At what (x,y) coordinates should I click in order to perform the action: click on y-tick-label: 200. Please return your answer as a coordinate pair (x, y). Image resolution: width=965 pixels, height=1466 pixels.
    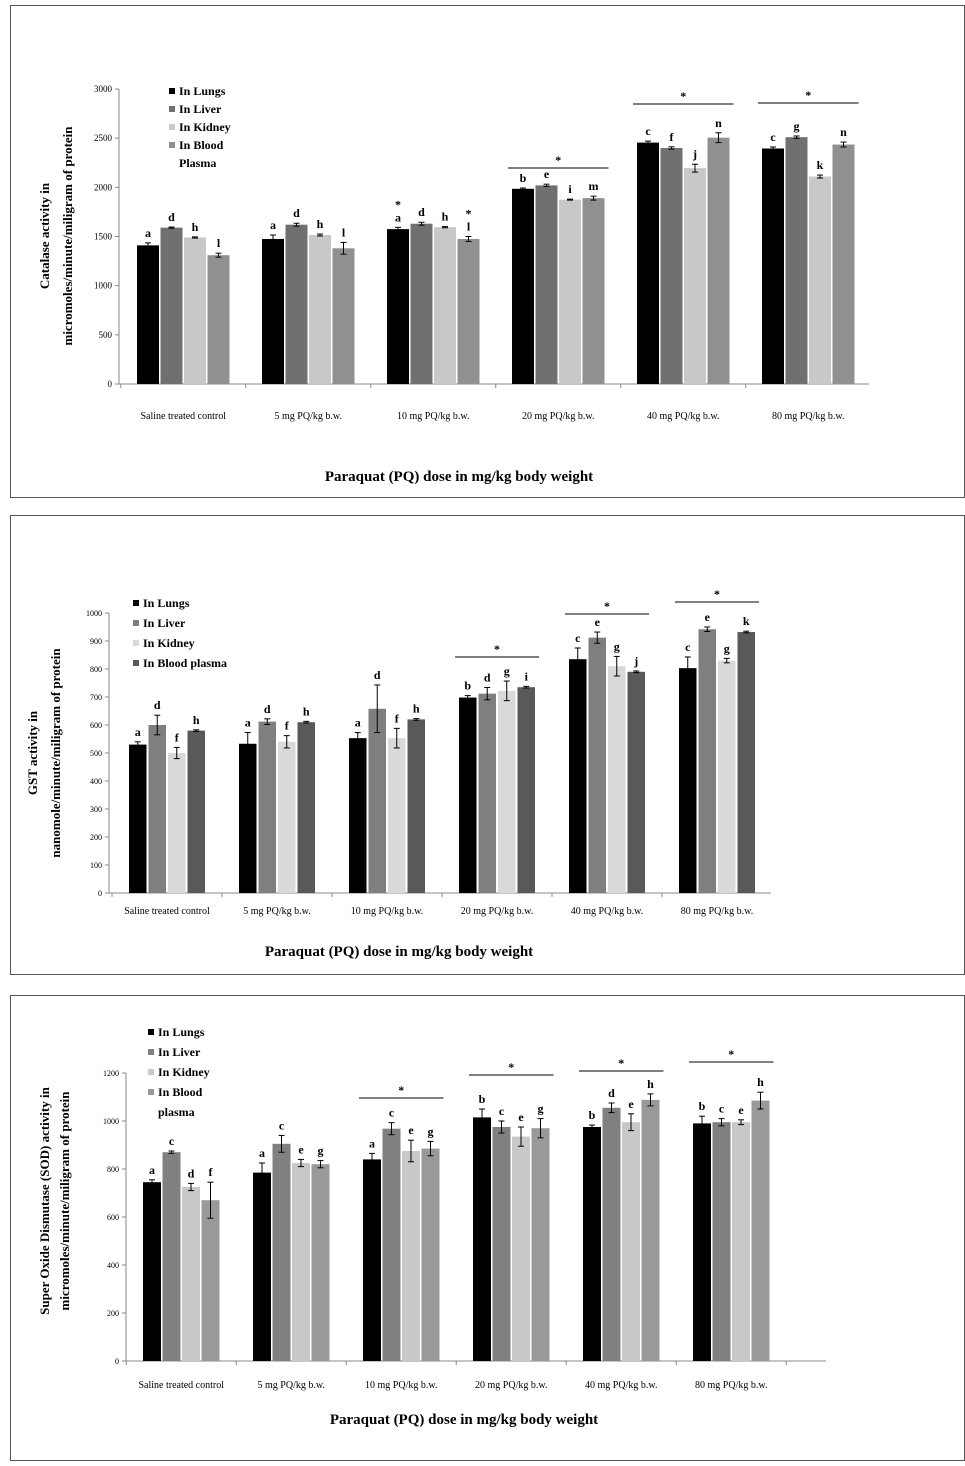
    Looking at the image, I should click on (96, 837).